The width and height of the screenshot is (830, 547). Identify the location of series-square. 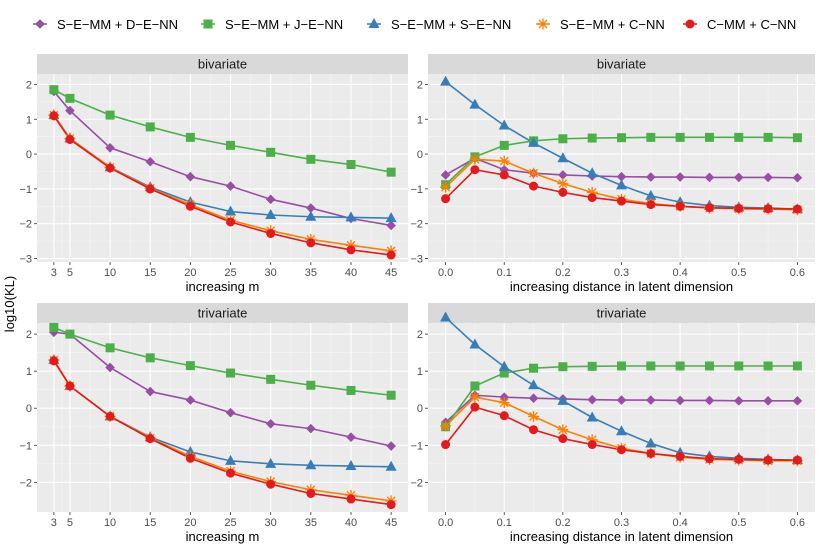
(222, 130).